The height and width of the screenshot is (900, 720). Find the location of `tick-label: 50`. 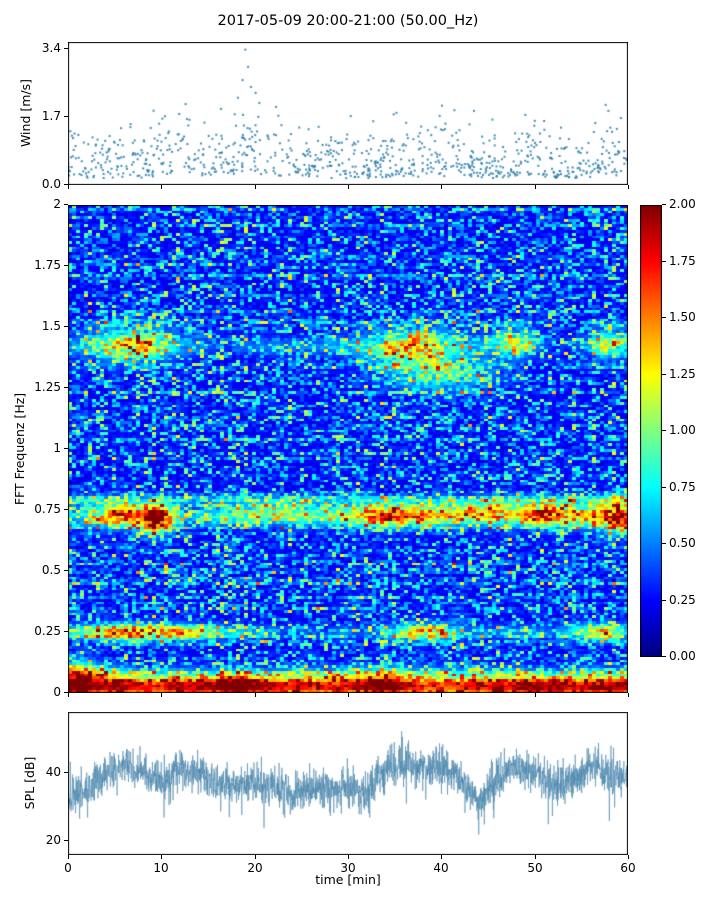

tick-label: 50 is located at coordinates (535, 868).